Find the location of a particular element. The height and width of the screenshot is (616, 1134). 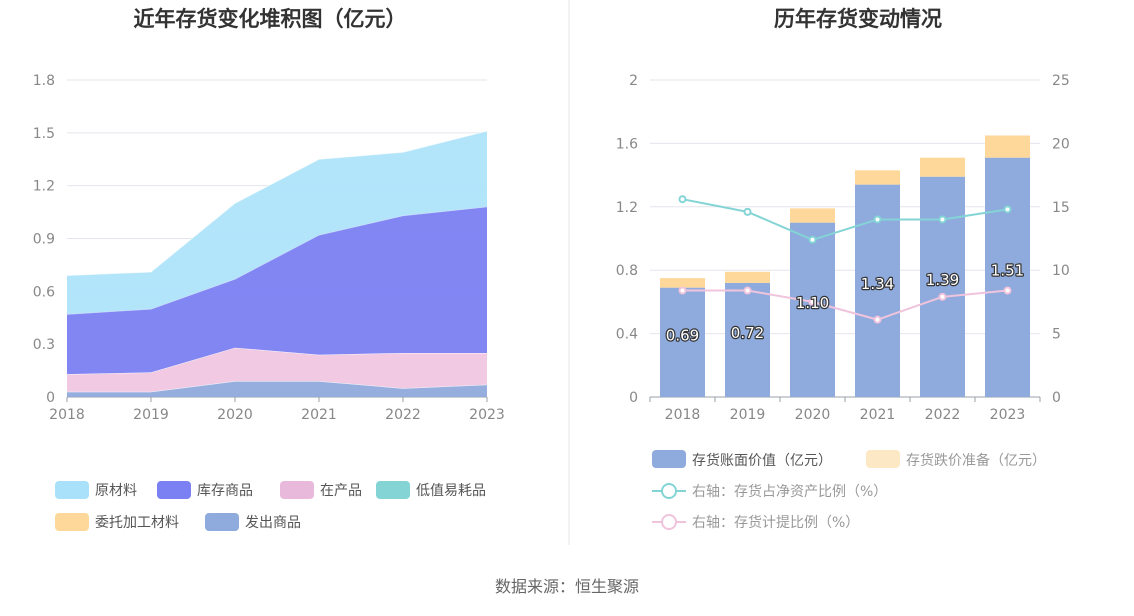

right-x-tick-label: 2023 is located at coordinates (1008, 415).